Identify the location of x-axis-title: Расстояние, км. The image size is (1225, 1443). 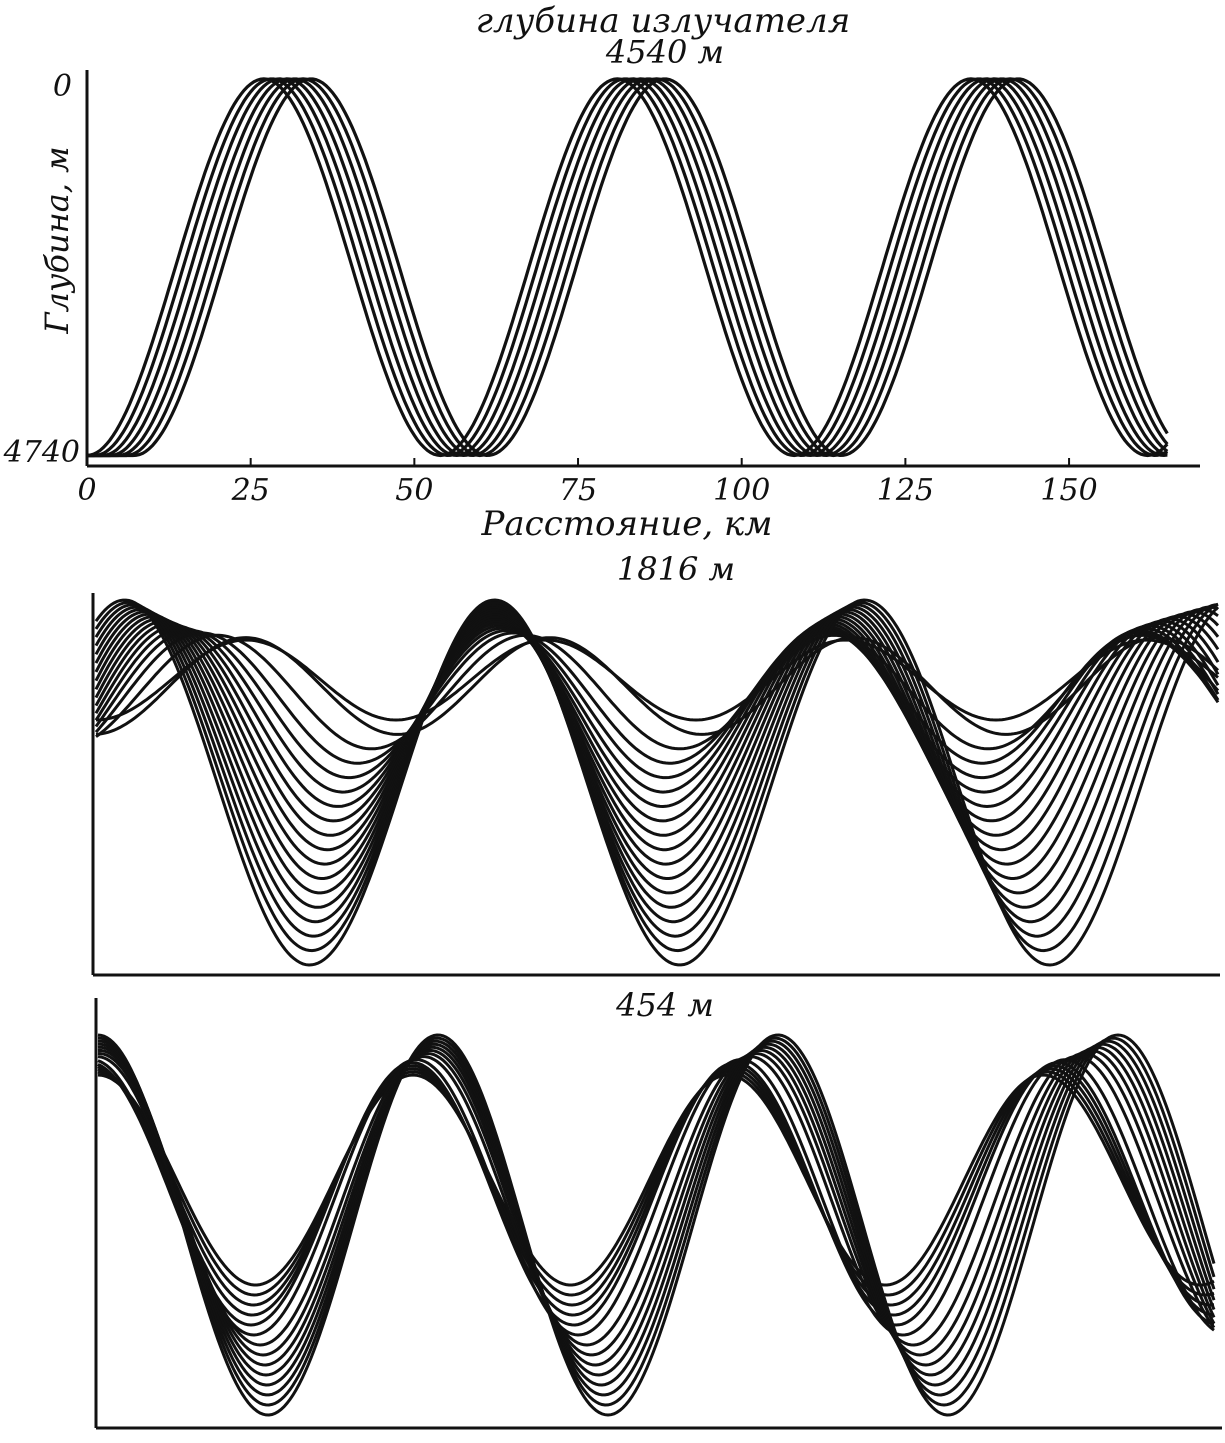
(627, 524).